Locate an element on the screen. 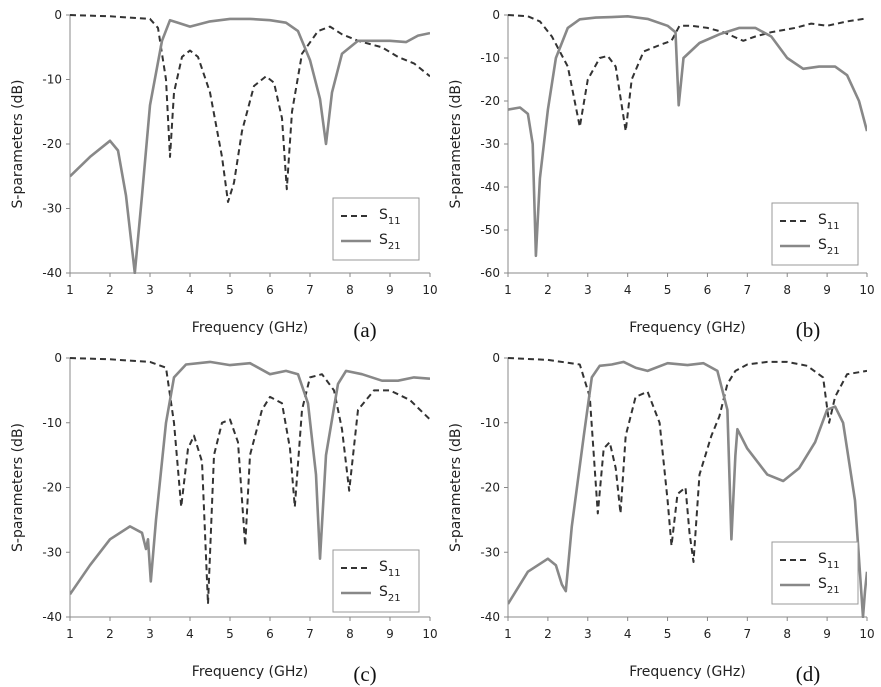 This screenshot has height=687, width=881. panel-label: (b) is located at coordinates (808, 330).